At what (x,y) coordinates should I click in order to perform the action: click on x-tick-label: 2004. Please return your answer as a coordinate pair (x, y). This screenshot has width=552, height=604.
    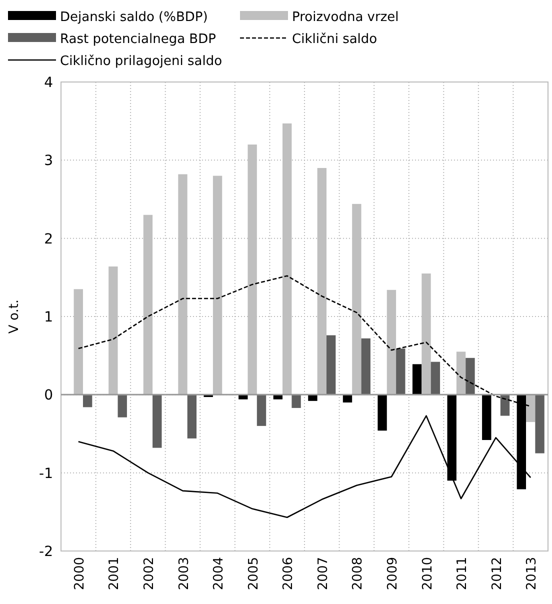
    Looking at the image, I should click on (219, 573).